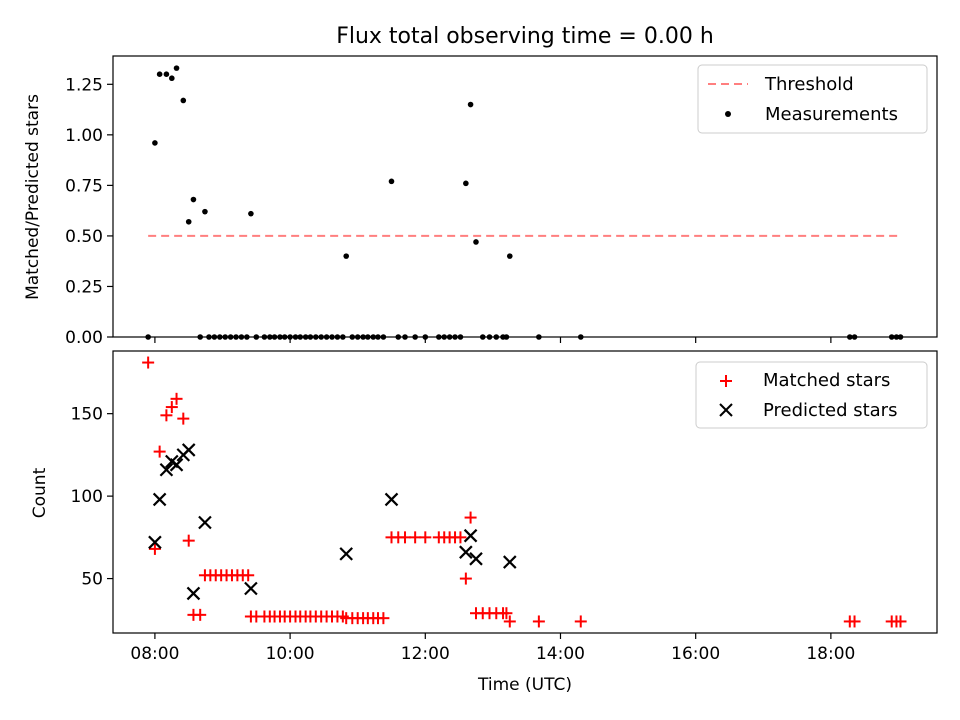 The width and height of the screenshot is (960, 720). Describe the element at coordinates (695, 654) in the screenshot. I see `bottom-x-tick-label: 16:00` at that location.